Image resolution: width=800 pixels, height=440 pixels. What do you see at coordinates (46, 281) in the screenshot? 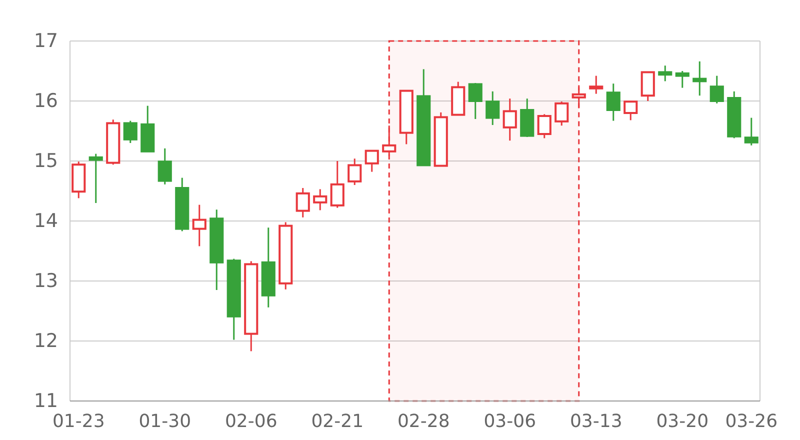
I see `y-tick-label: 13` at bounding box center [46, 281].